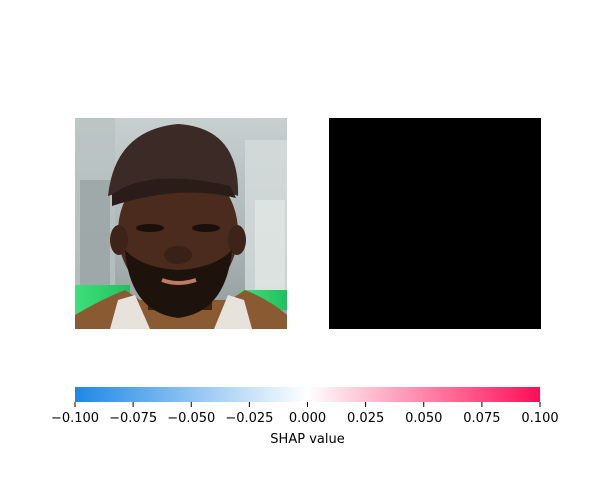  I want to click on colorbar-tick-label: −0.050, so click(191, 418).